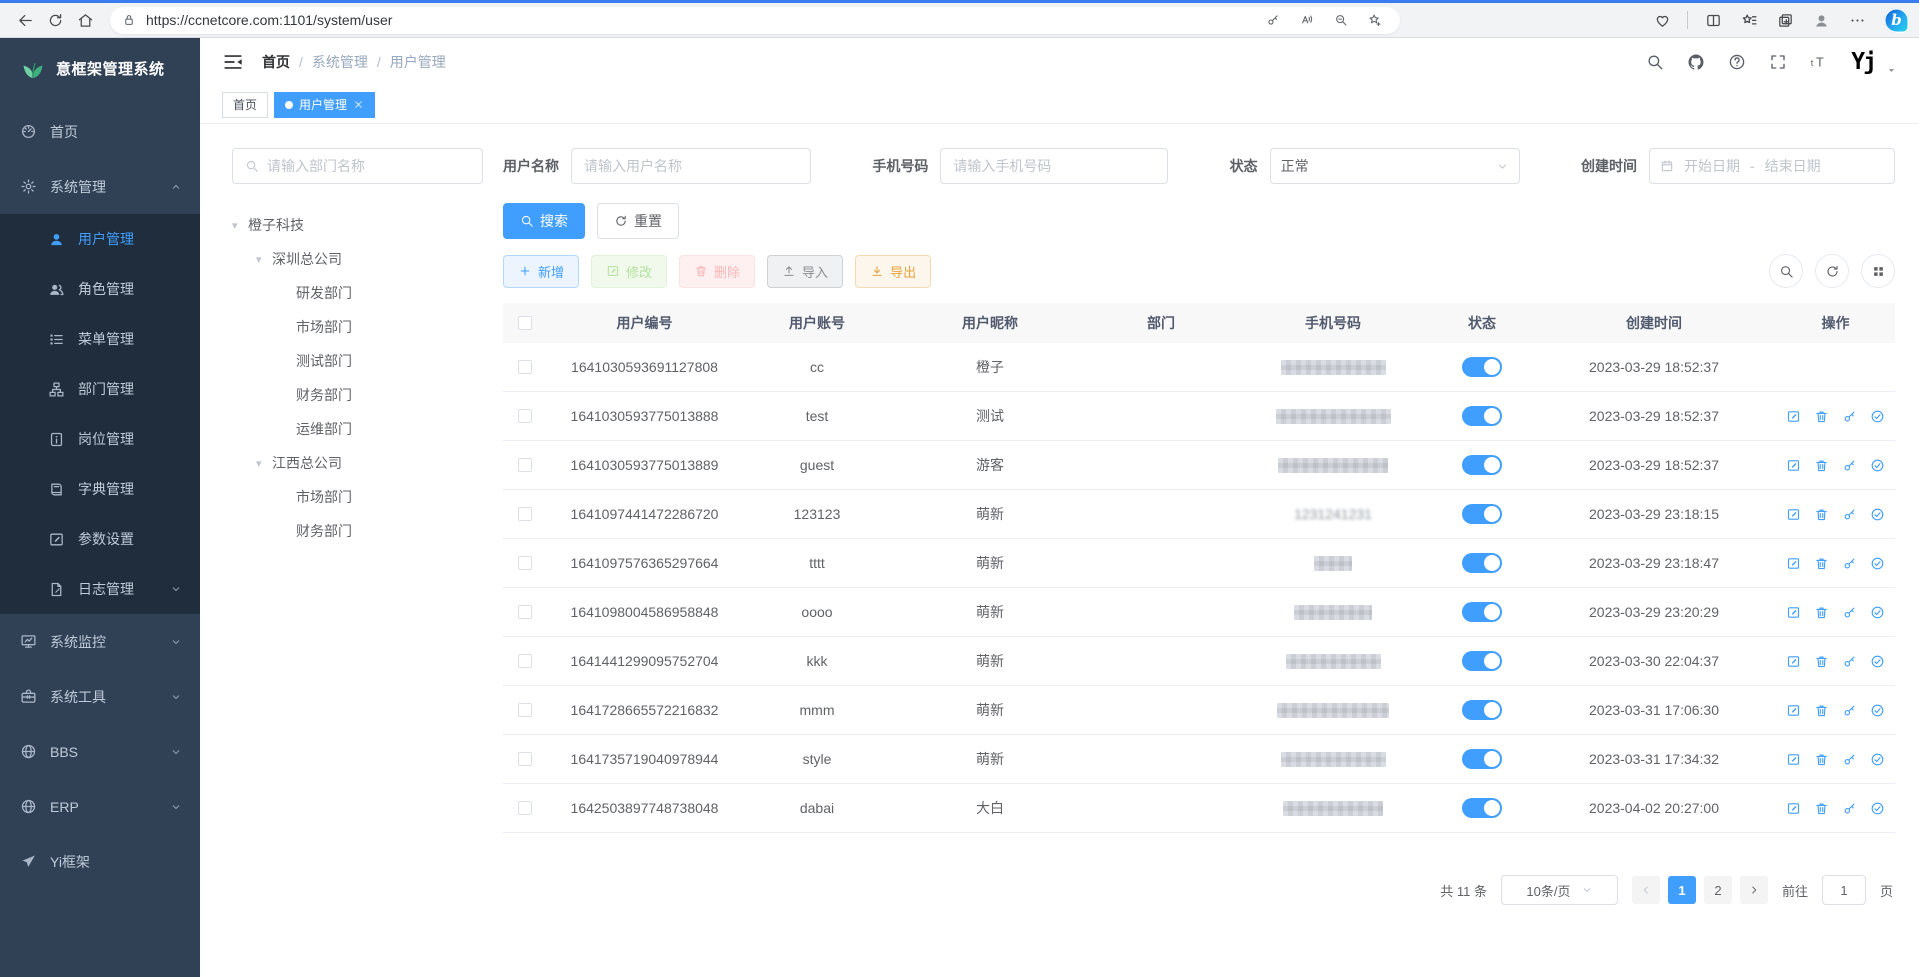 The image size is (1919, 977). What do you see at coordinates (100, 339) in the screenshot?
I see `sidebar-item-菜单管理: 菜单管理` at bounding box center [100, 339].